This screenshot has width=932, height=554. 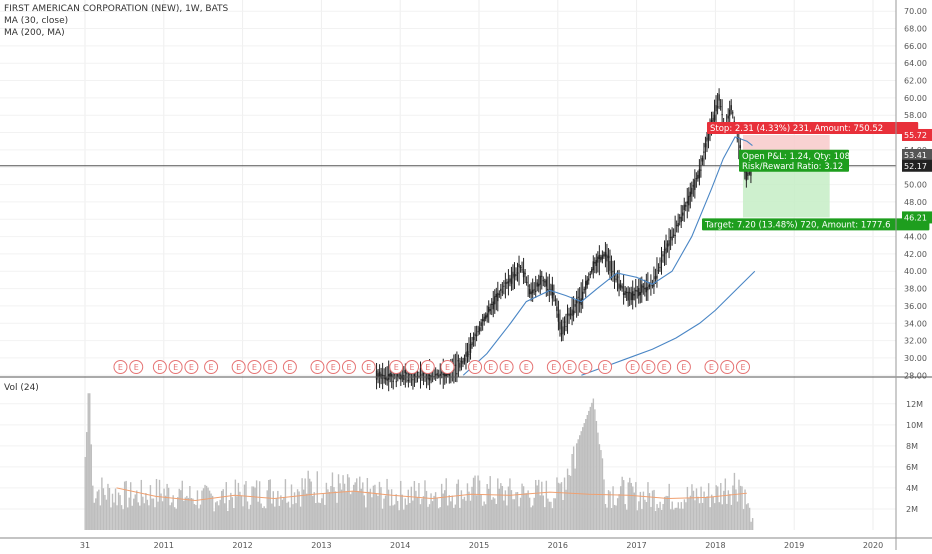 What do you see at coordinates (917, 165) in the screenshot?
I see `current-price-badge: 52.17` at bounding box center [917, 165].